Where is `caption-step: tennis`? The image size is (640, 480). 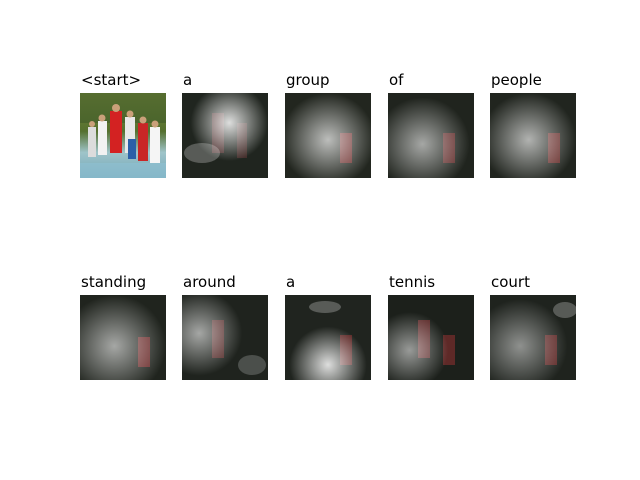 caption-step: tennis is located at coordinates (438, 326).